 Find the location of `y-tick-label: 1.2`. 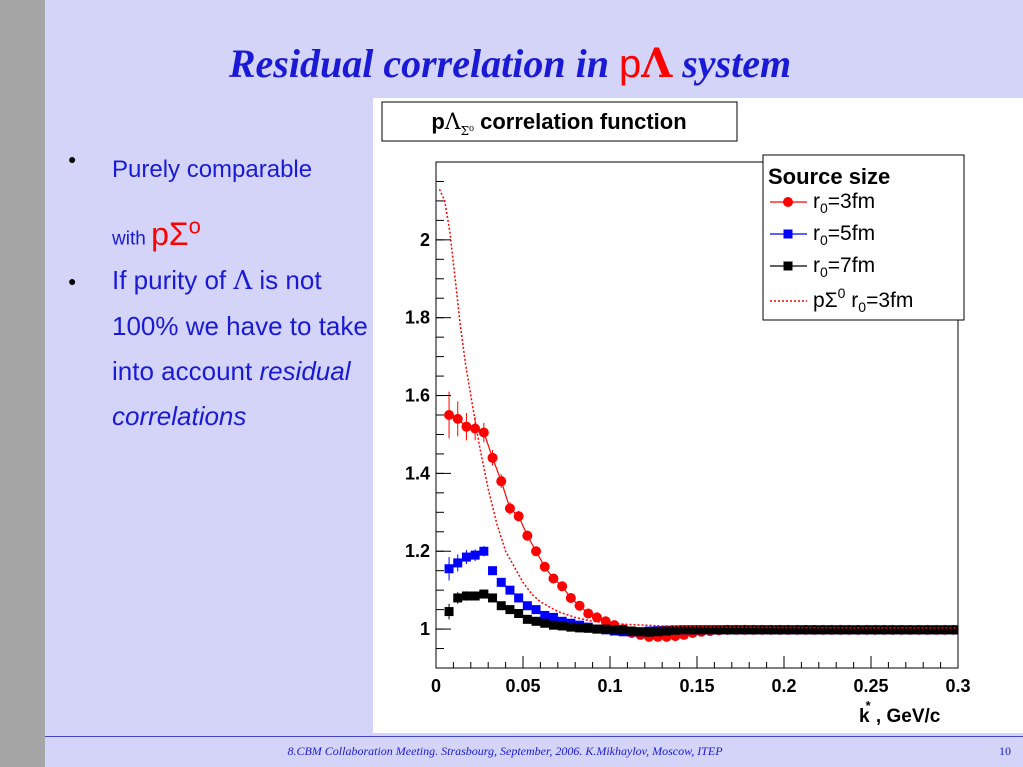

y-tick-label: 1.2 is located at coordinates (417, 551).